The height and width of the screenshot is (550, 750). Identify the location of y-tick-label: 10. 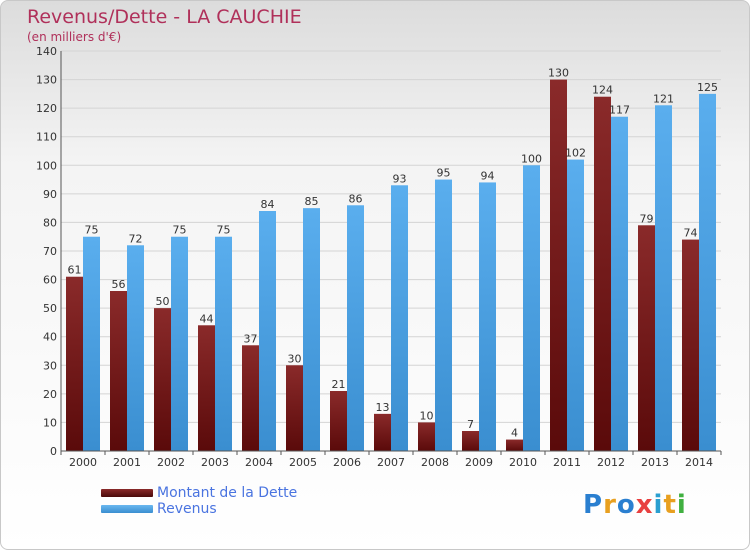
(50, 422).